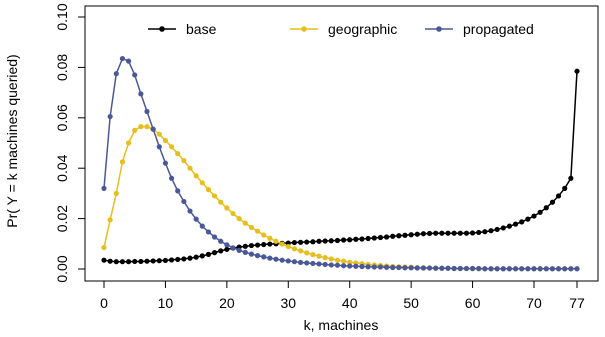  What do you see at coordinates (341, 29) in the screenshot?
I see `legend: base geographic propagated` at bounding box center [341, 29].